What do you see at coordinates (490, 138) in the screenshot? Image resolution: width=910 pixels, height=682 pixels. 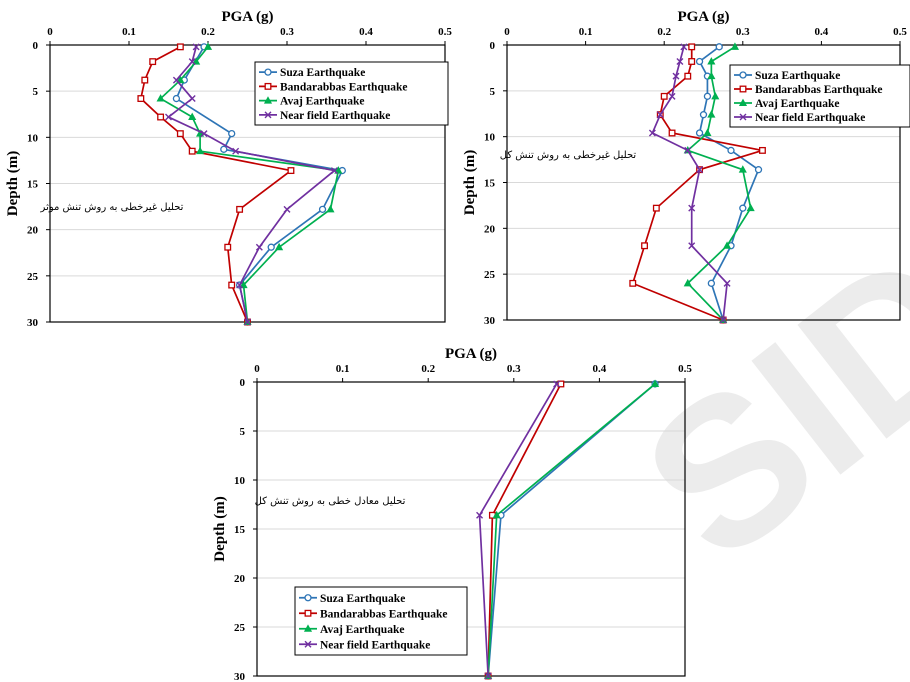 I see `y-tick-label: 10` at bounding box center [490, 138].